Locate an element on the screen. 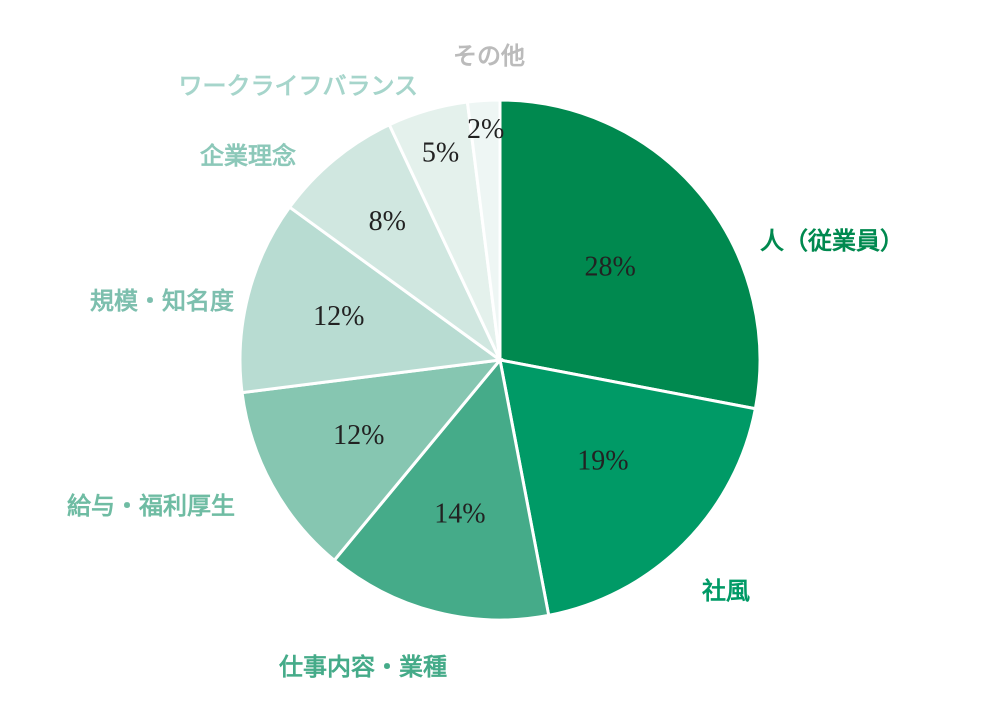 The image size is (1000, 720). slice-value-label: 5% is located at coordinates (440, 153).